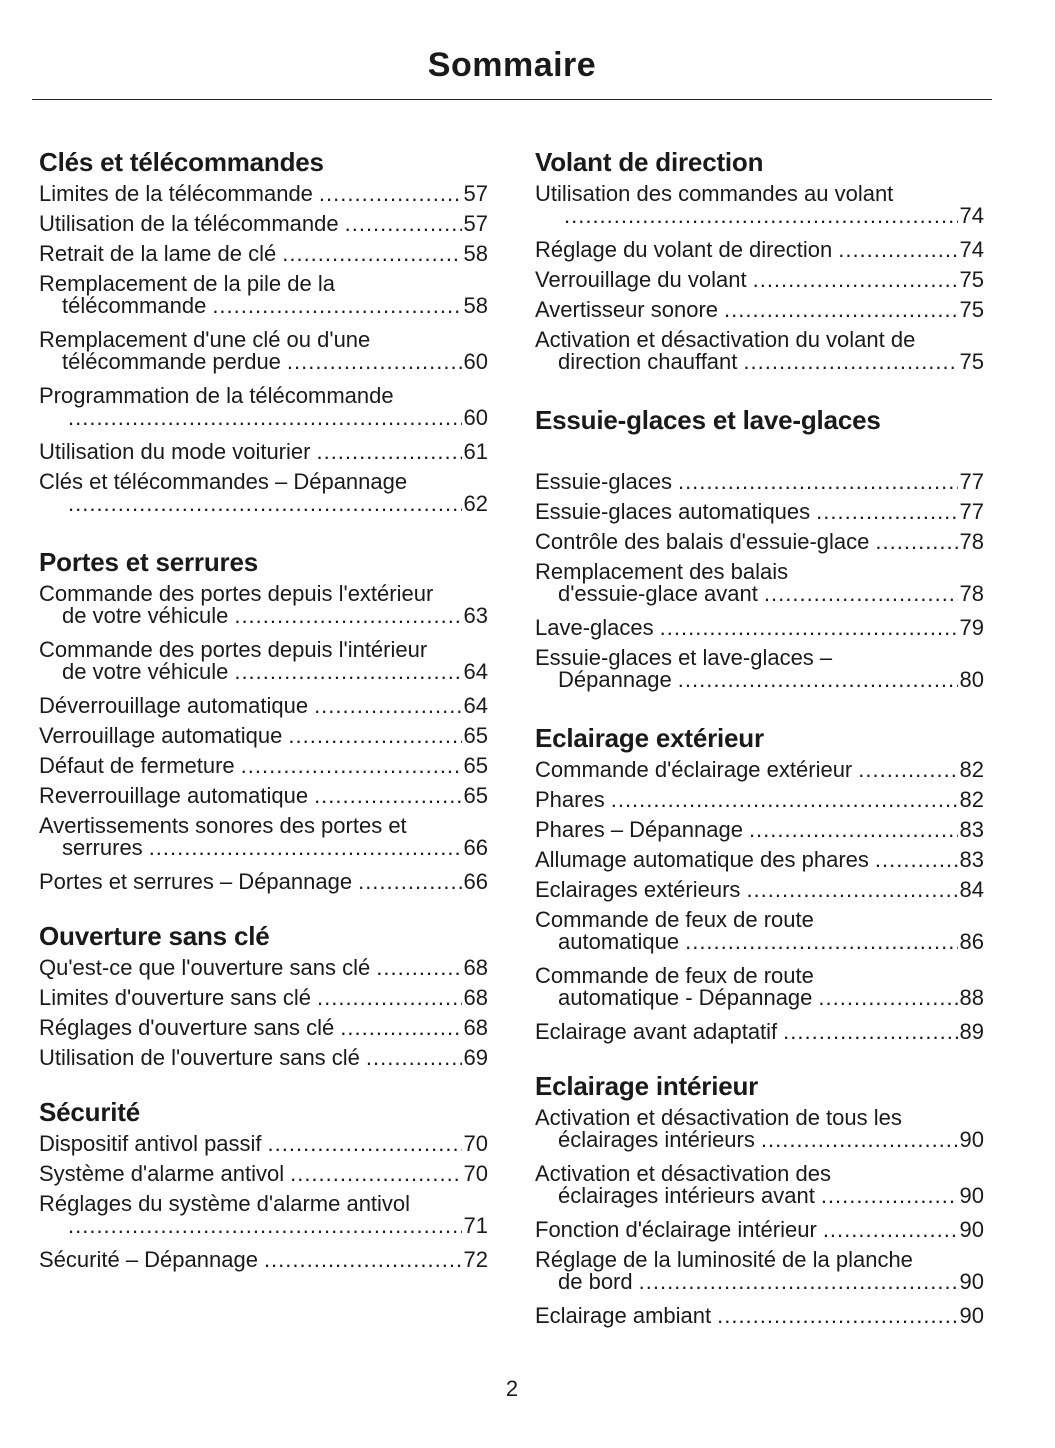 The width and height of the screenshot is (1055, 1448). Describe the element at coordinates (683, 1173) in the screenshot. I see `entry-title: Activation et désactivation des` at that location.